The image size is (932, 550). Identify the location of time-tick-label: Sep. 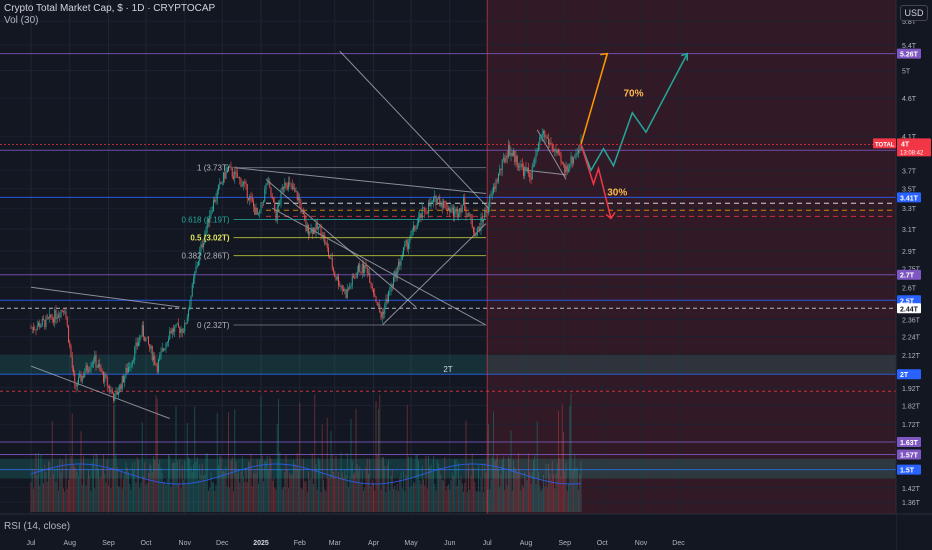
(565, 543).